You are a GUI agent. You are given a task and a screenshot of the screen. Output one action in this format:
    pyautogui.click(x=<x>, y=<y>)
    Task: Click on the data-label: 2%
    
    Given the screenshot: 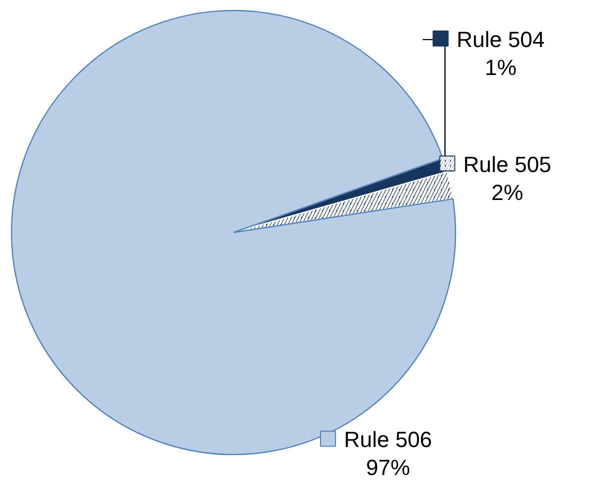 What is the action you would take?
    pyautogui.click(x=507, y=193)
    